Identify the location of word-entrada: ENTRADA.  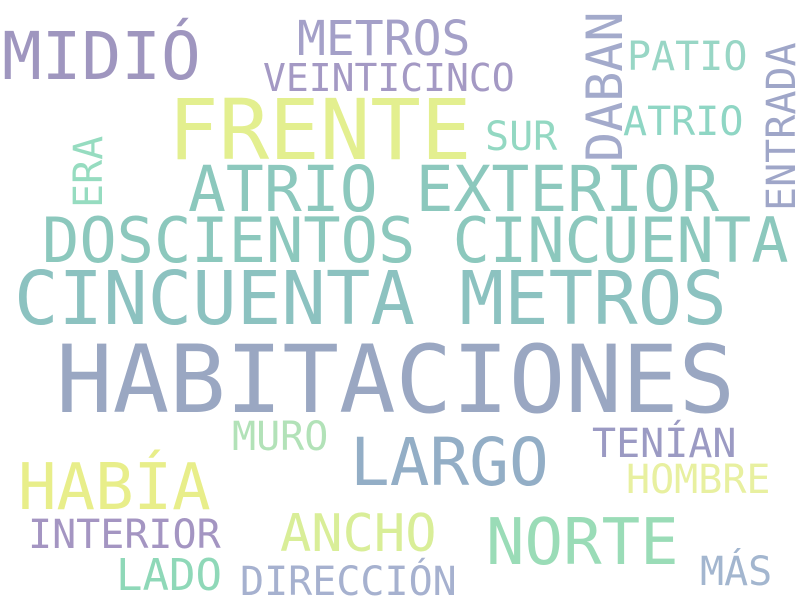
(779, 126).